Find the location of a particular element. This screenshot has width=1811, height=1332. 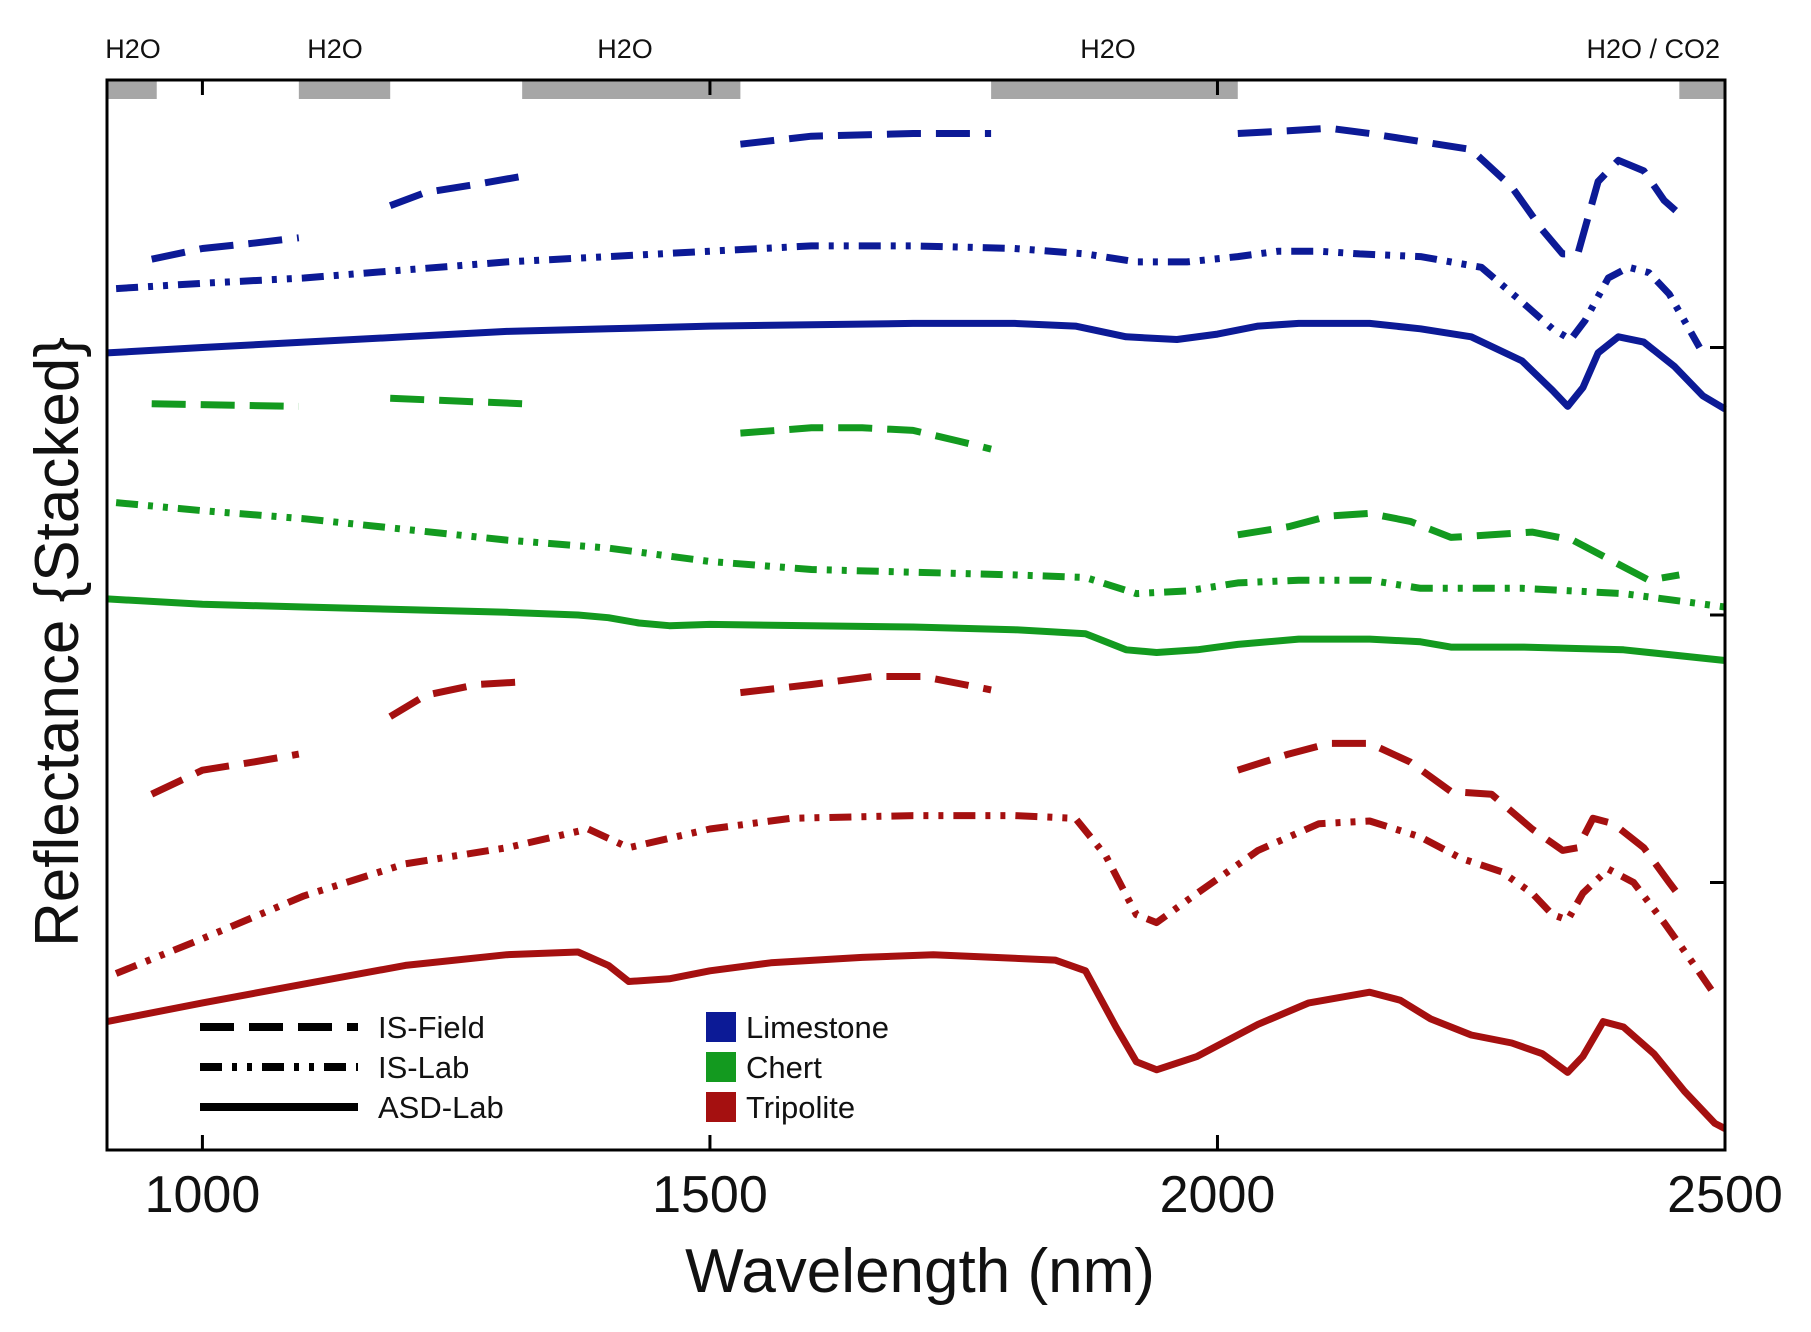

legend-material-label: Chert is located at coordinates (784, 1067).